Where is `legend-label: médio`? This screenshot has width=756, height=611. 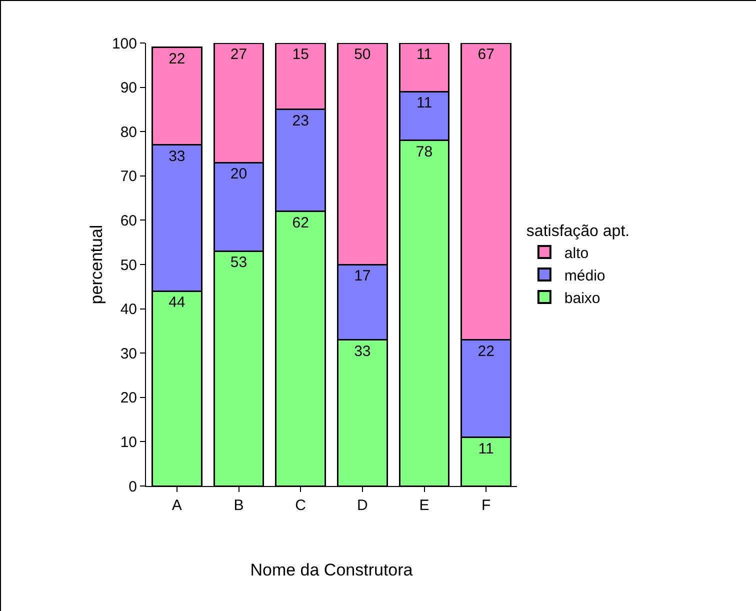 legend-label: médio is located at coordinates (585, 275).